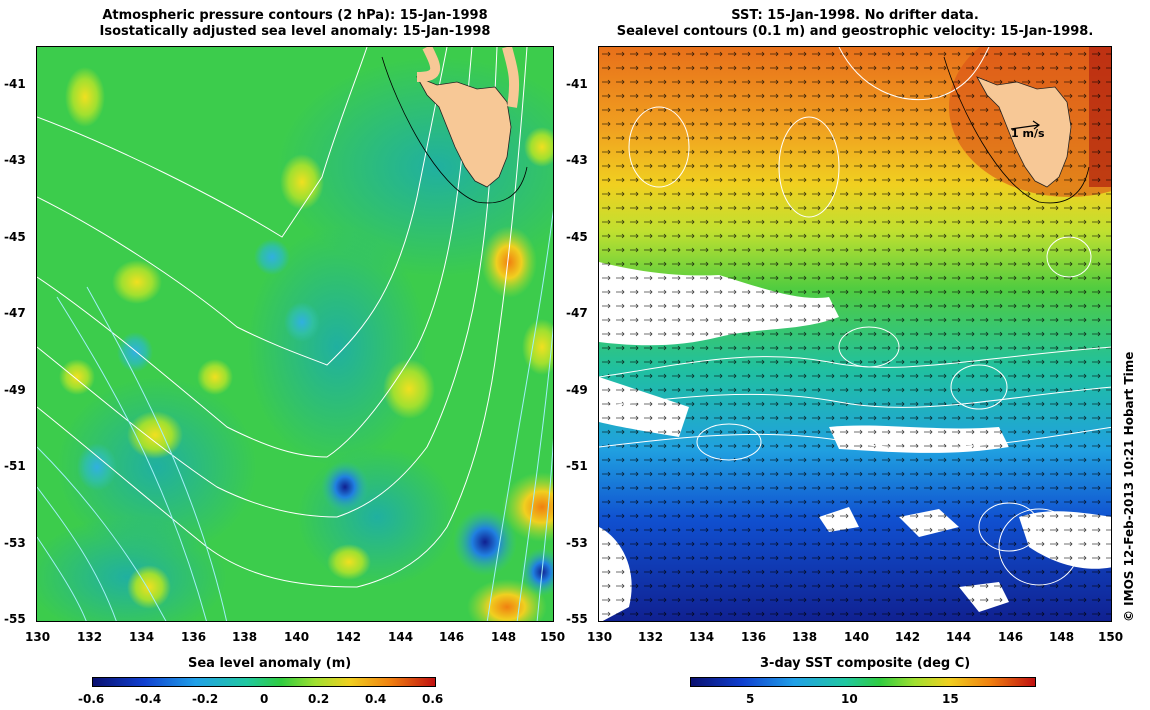 The width and height of the screenshot is (1150, 710). I want to click on left-x-tick: 136, so click(194, 637).